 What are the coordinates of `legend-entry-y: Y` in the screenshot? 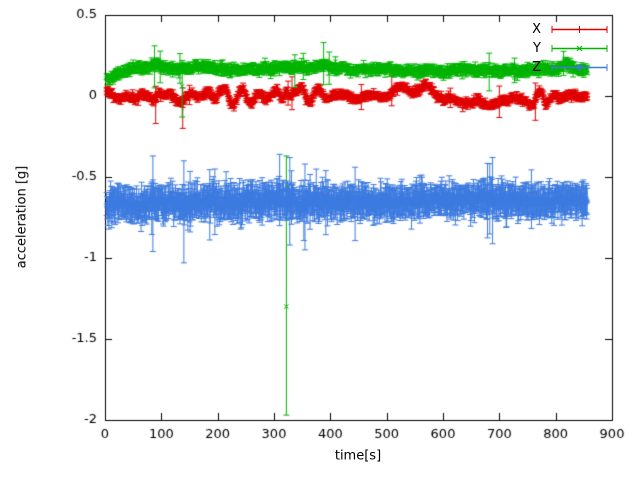 It's located at (570, 48).